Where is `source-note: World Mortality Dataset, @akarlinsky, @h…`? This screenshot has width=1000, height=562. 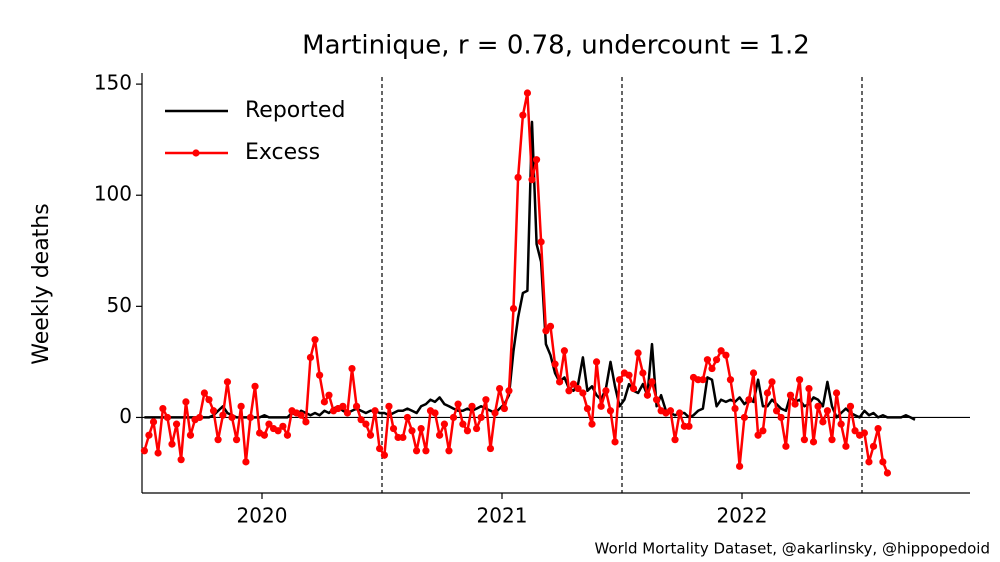
source-note: World Mortality Dataset, @akarlinsky, @h… is located at coordinates (792, 549).